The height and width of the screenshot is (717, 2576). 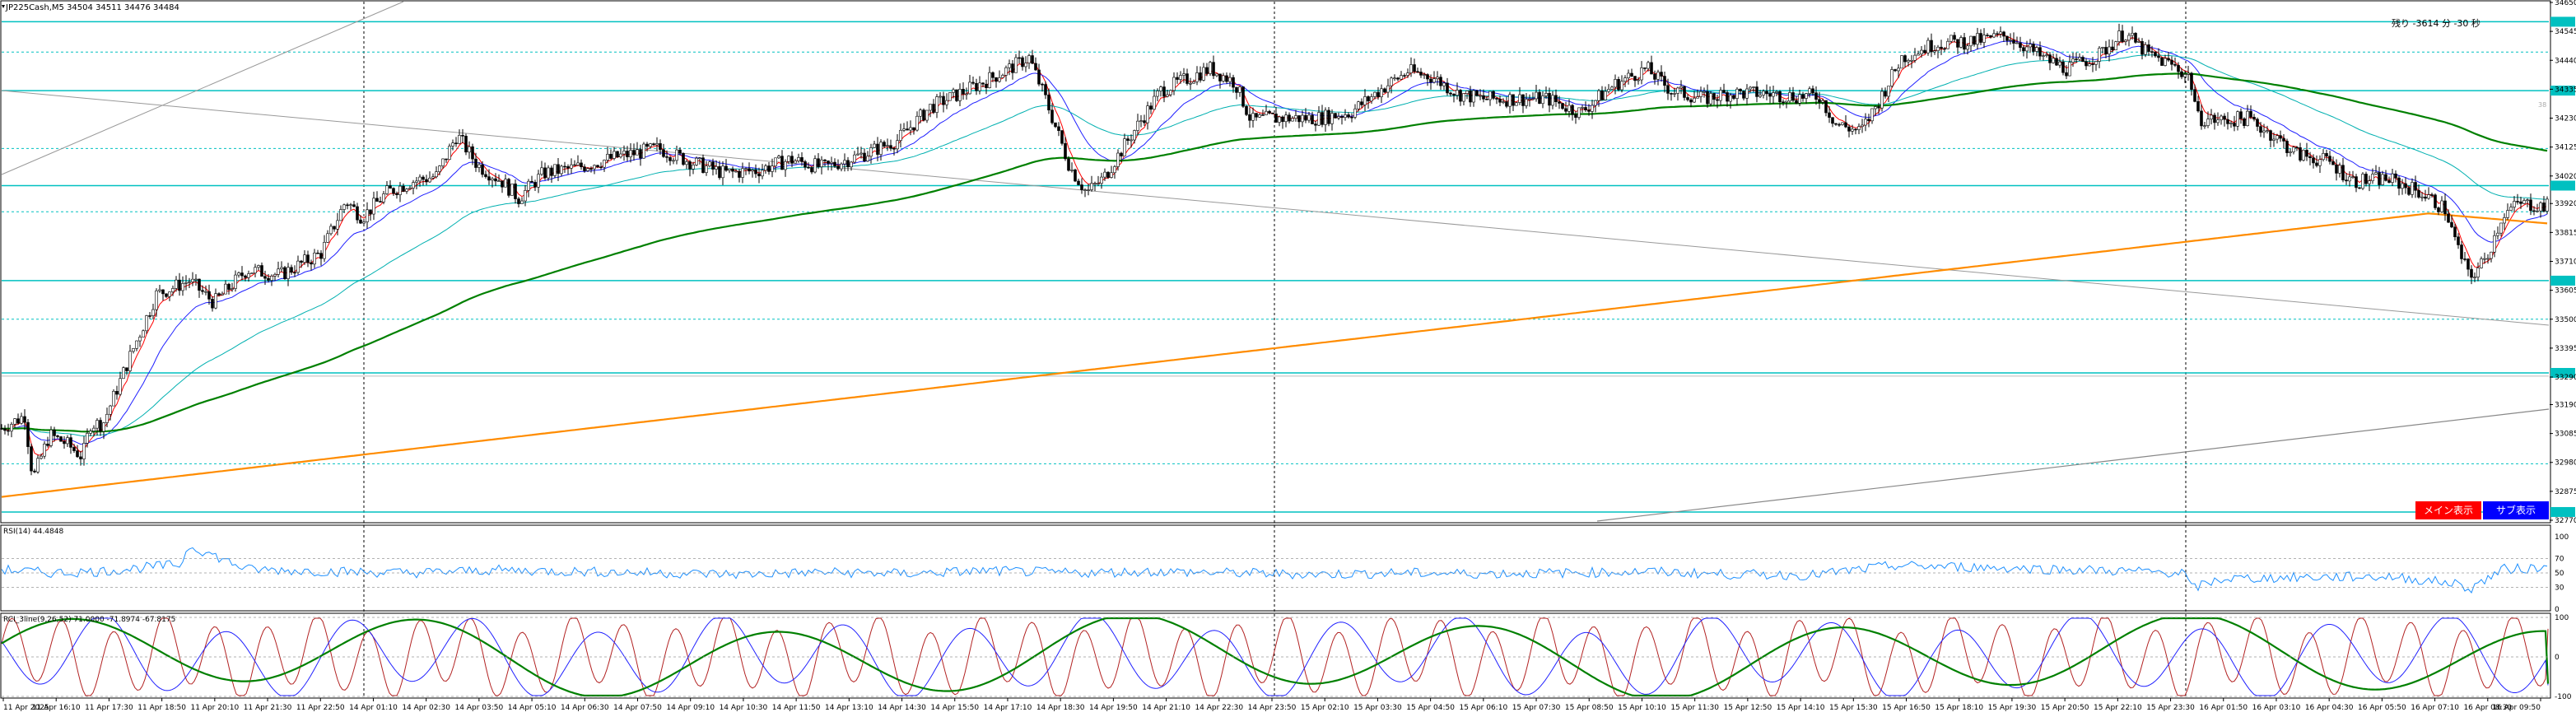 I want to click on x-tick-label-1: 11 Apr 16:10, so click(x=56, y=708).